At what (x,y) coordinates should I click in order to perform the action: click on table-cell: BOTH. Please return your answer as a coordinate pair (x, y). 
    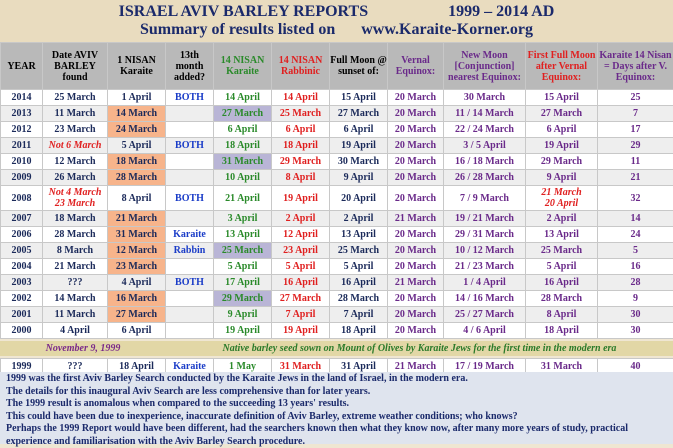
    Looking at the image, I should click on (190, 283).